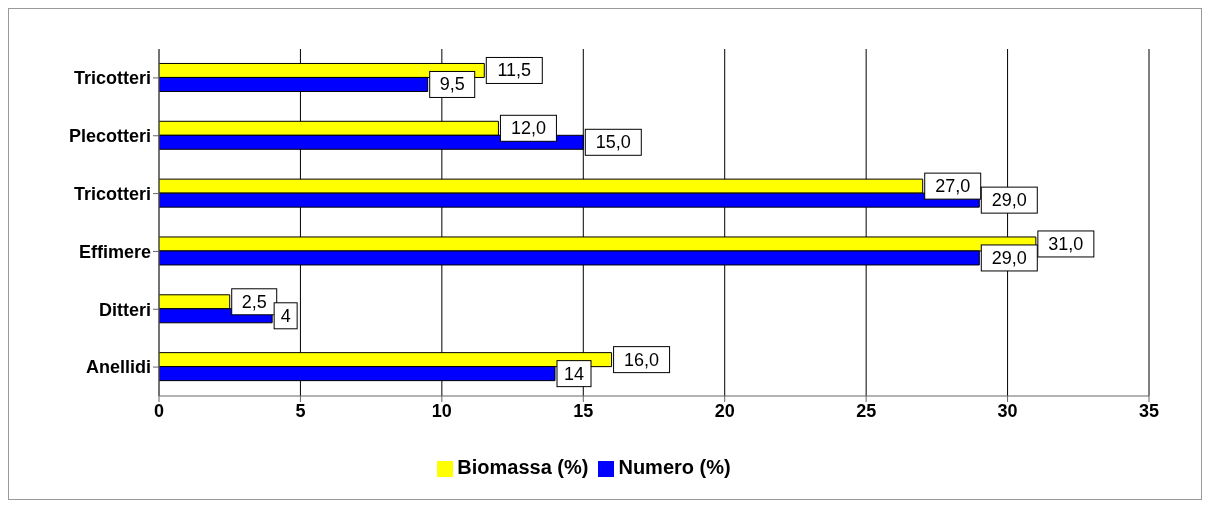 Image resolution: width=1212 pixels, height=511 pixels. Describe the element at coordinates (528, 128) in the screenshot. I see `data-label: 12,0` at that location.